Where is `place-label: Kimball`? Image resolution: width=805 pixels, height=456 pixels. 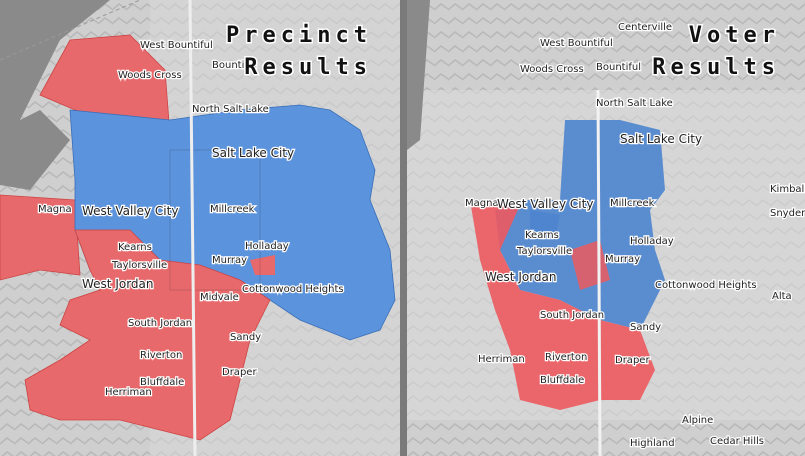
place-label: Kimball is located at coordinates (787, 189).